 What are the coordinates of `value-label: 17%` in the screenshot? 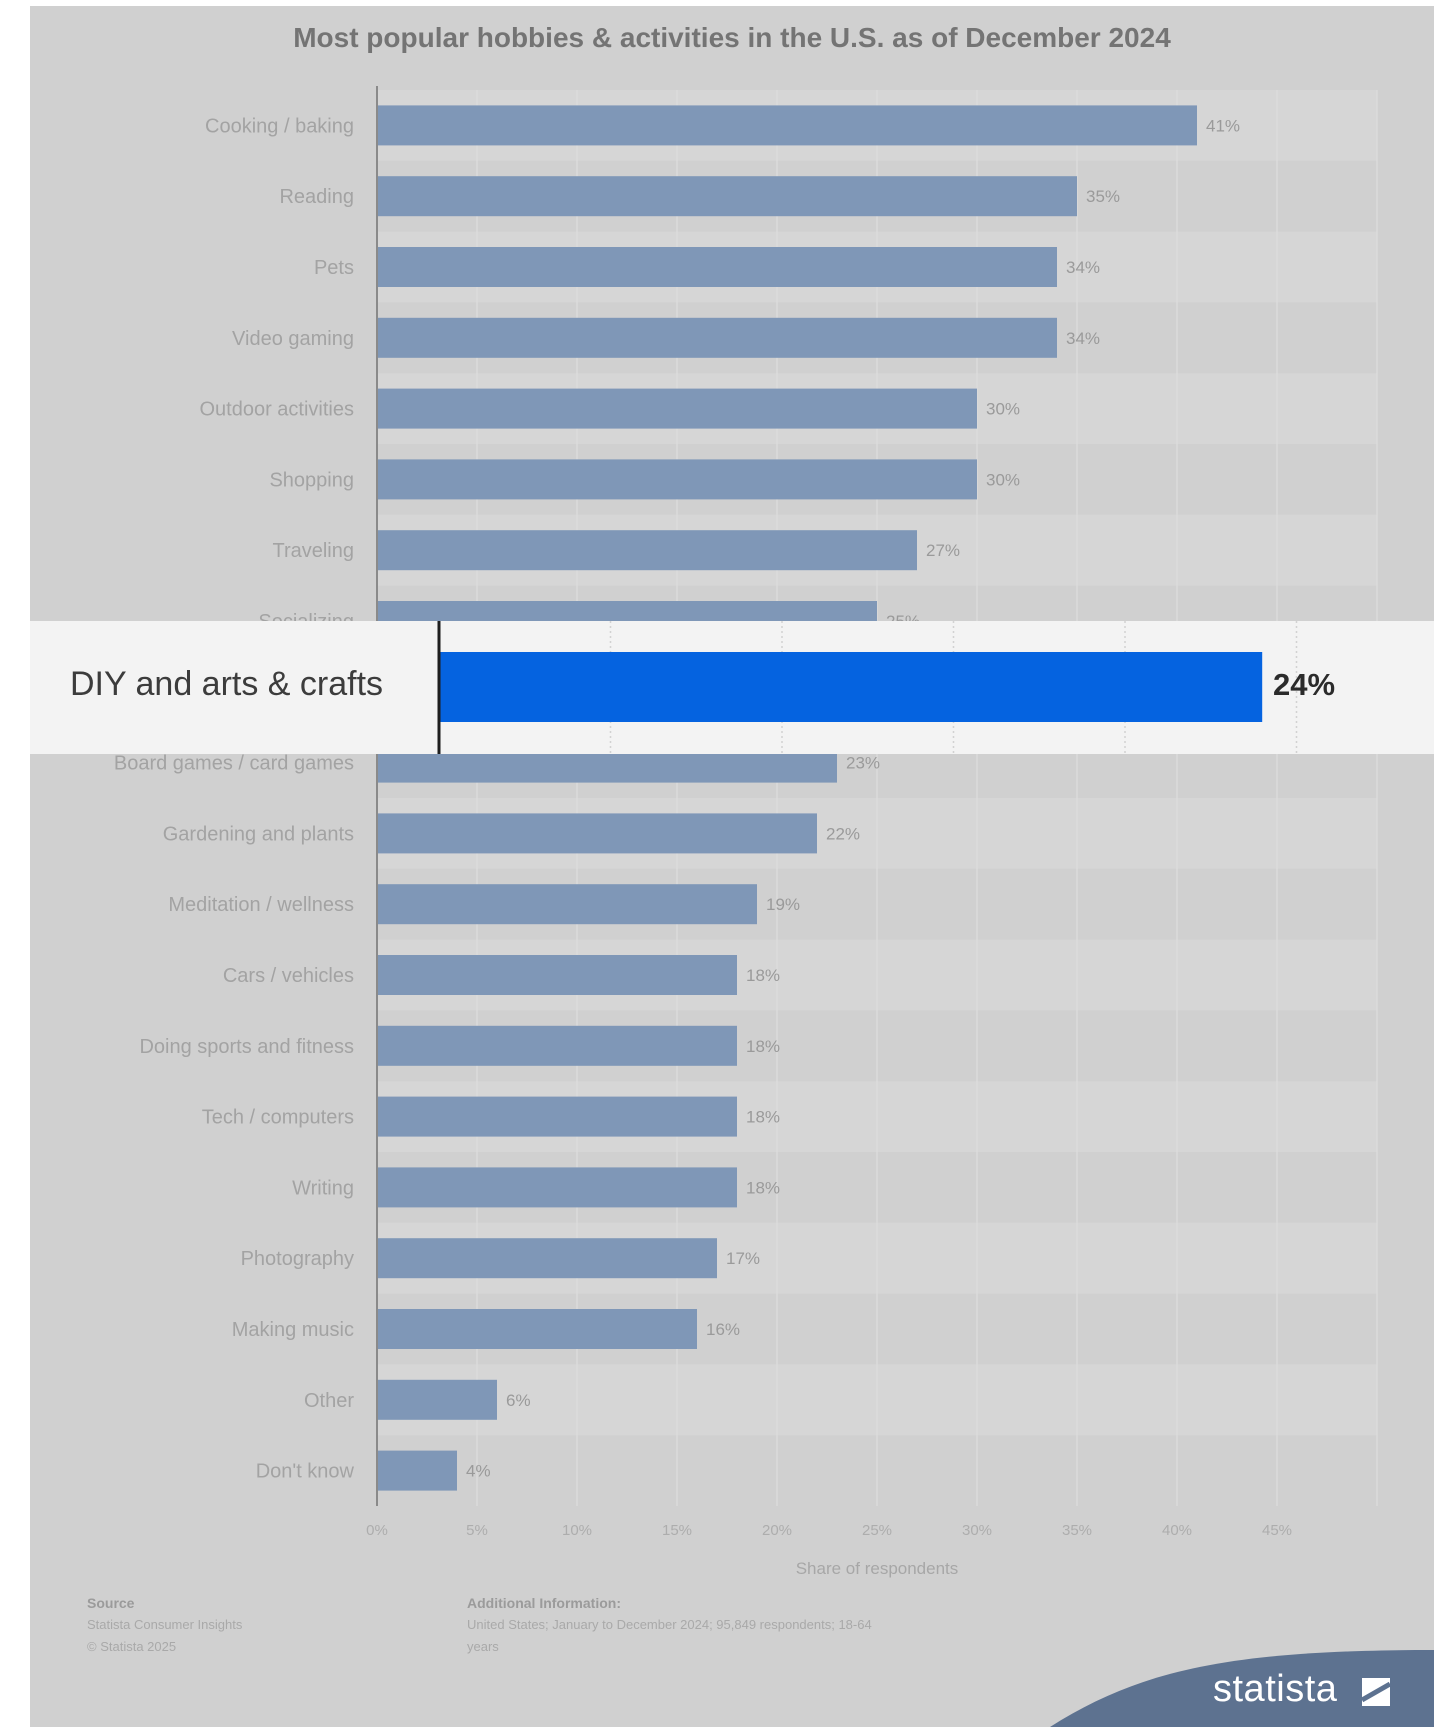 It's located at (743, 1258).